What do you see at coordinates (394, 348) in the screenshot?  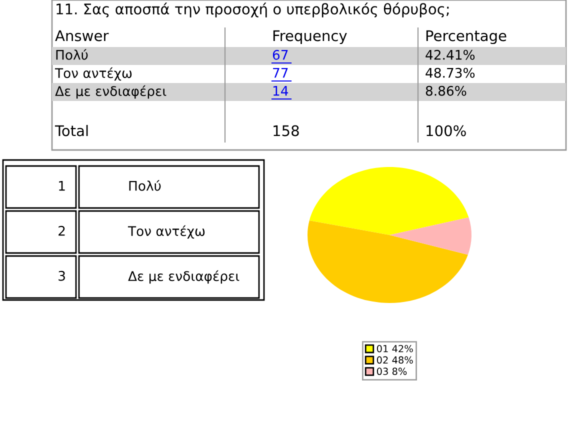 I see `legend-label: 01 42%` at bounding box center [394, 348].